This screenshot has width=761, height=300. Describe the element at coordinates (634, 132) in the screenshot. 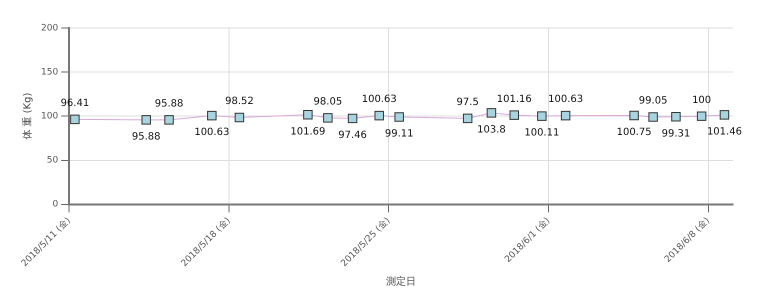

I see `data-label: 100.75` at that location.